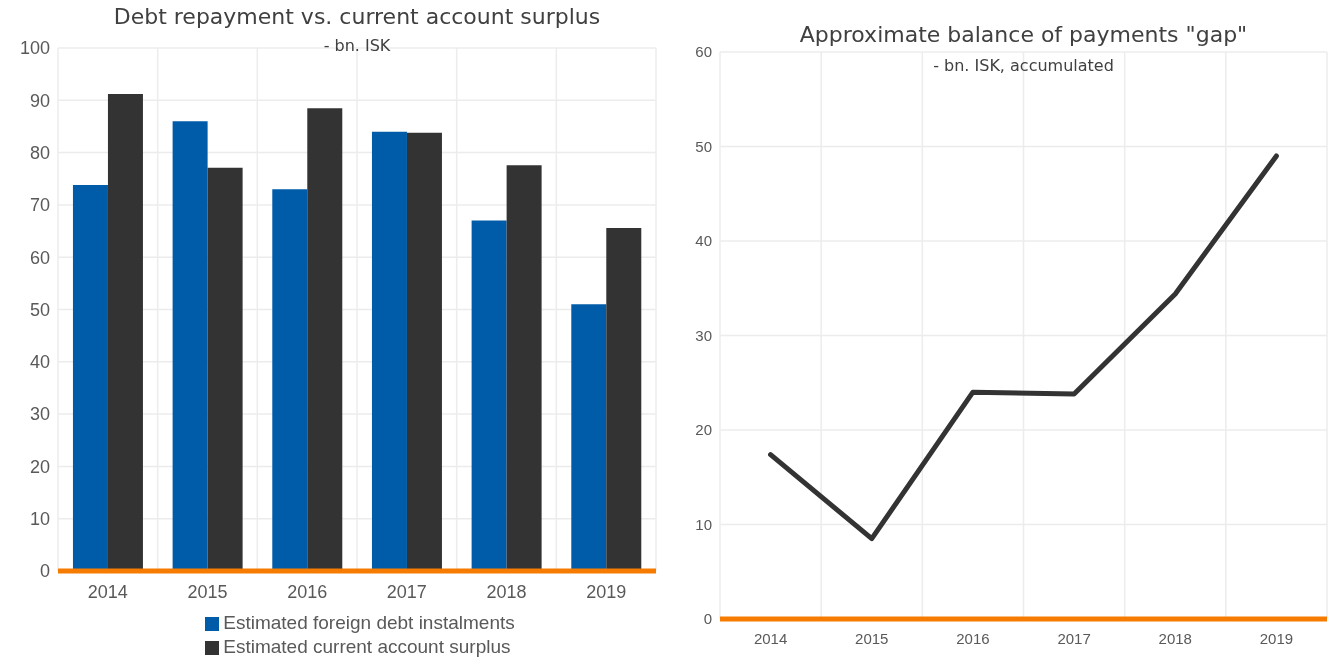 This screenshot has width=1333, height=663. What do you see at coordinates (1023, 65) in the screenshot?
I see `chart-subtitle: - bn. ISK, accumulated` at bounding box center [1023, 65].